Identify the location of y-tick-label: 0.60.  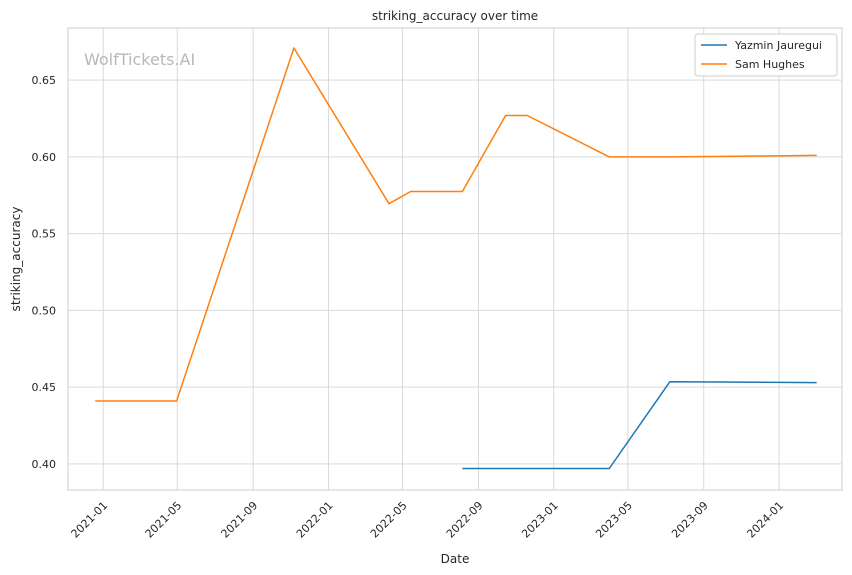
(44, 157).